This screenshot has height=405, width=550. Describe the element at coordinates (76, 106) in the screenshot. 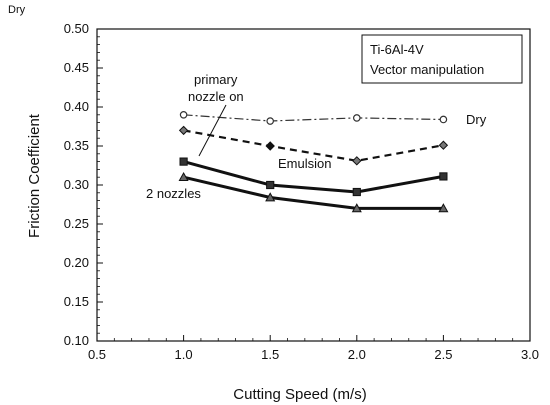

I see `y-tick-label: 0.40` at that location.